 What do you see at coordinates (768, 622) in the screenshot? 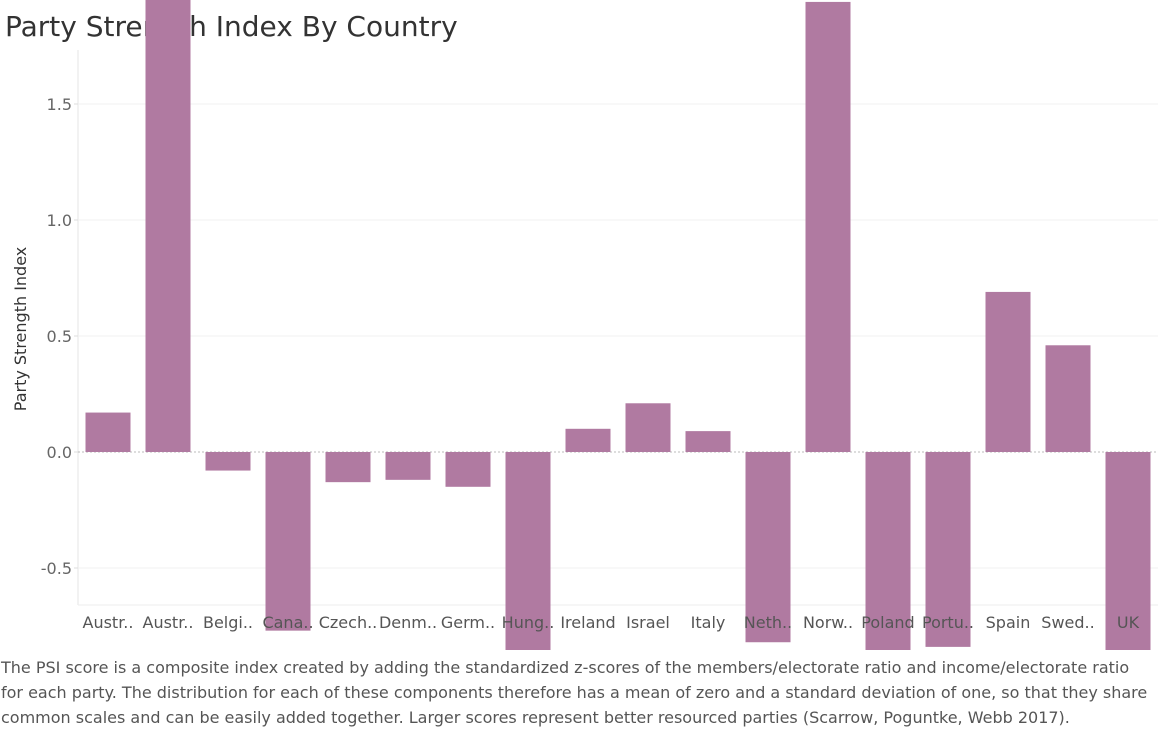
I see `x-tick-label: Neth..` at bounding box center [768, 622].